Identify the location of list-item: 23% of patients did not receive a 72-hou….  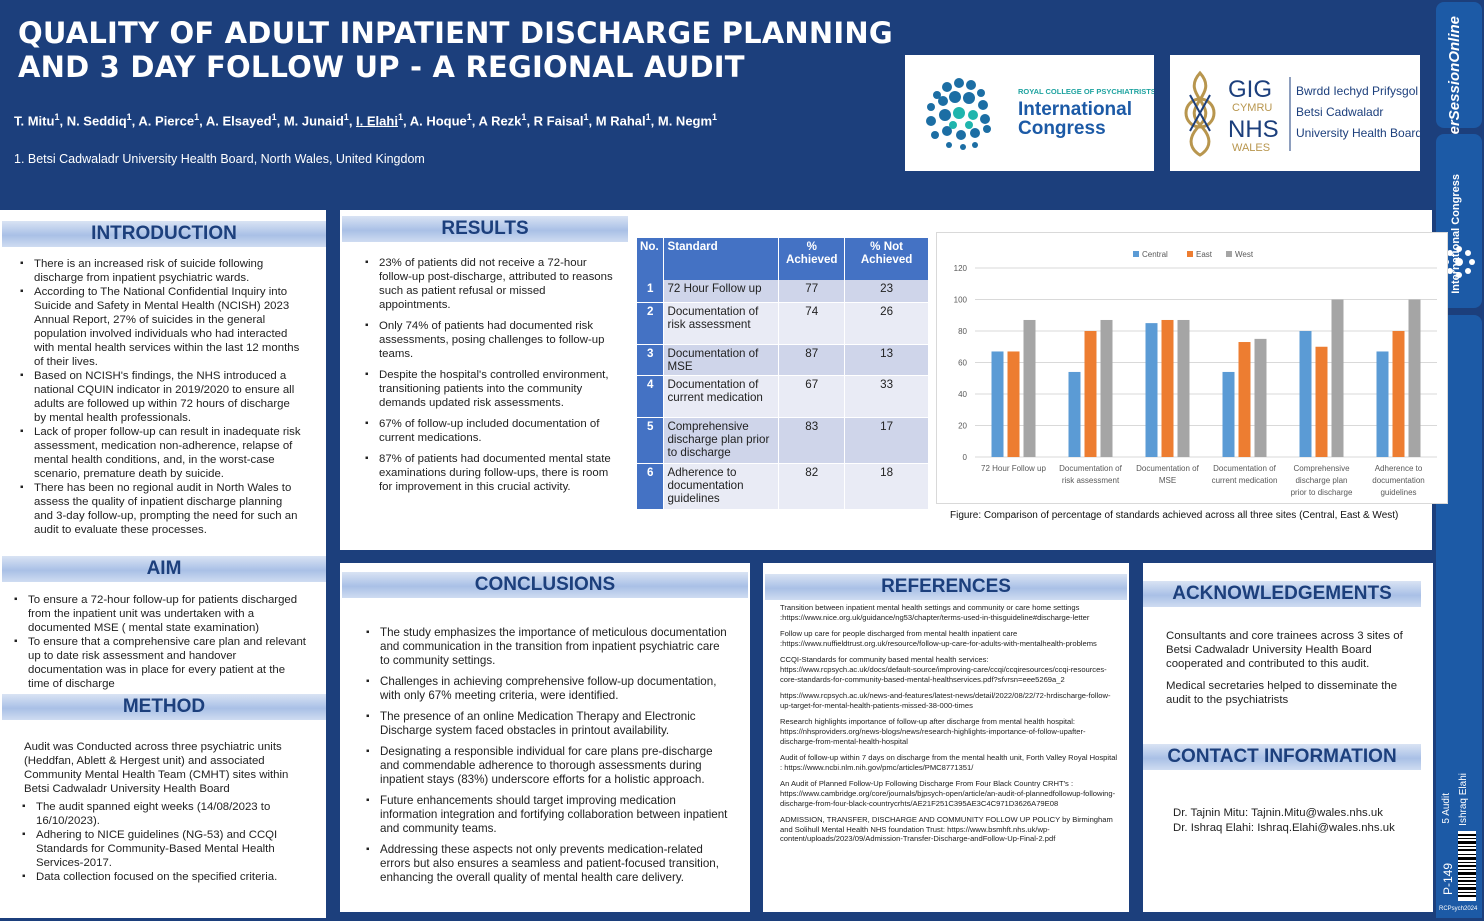
(490, 284).